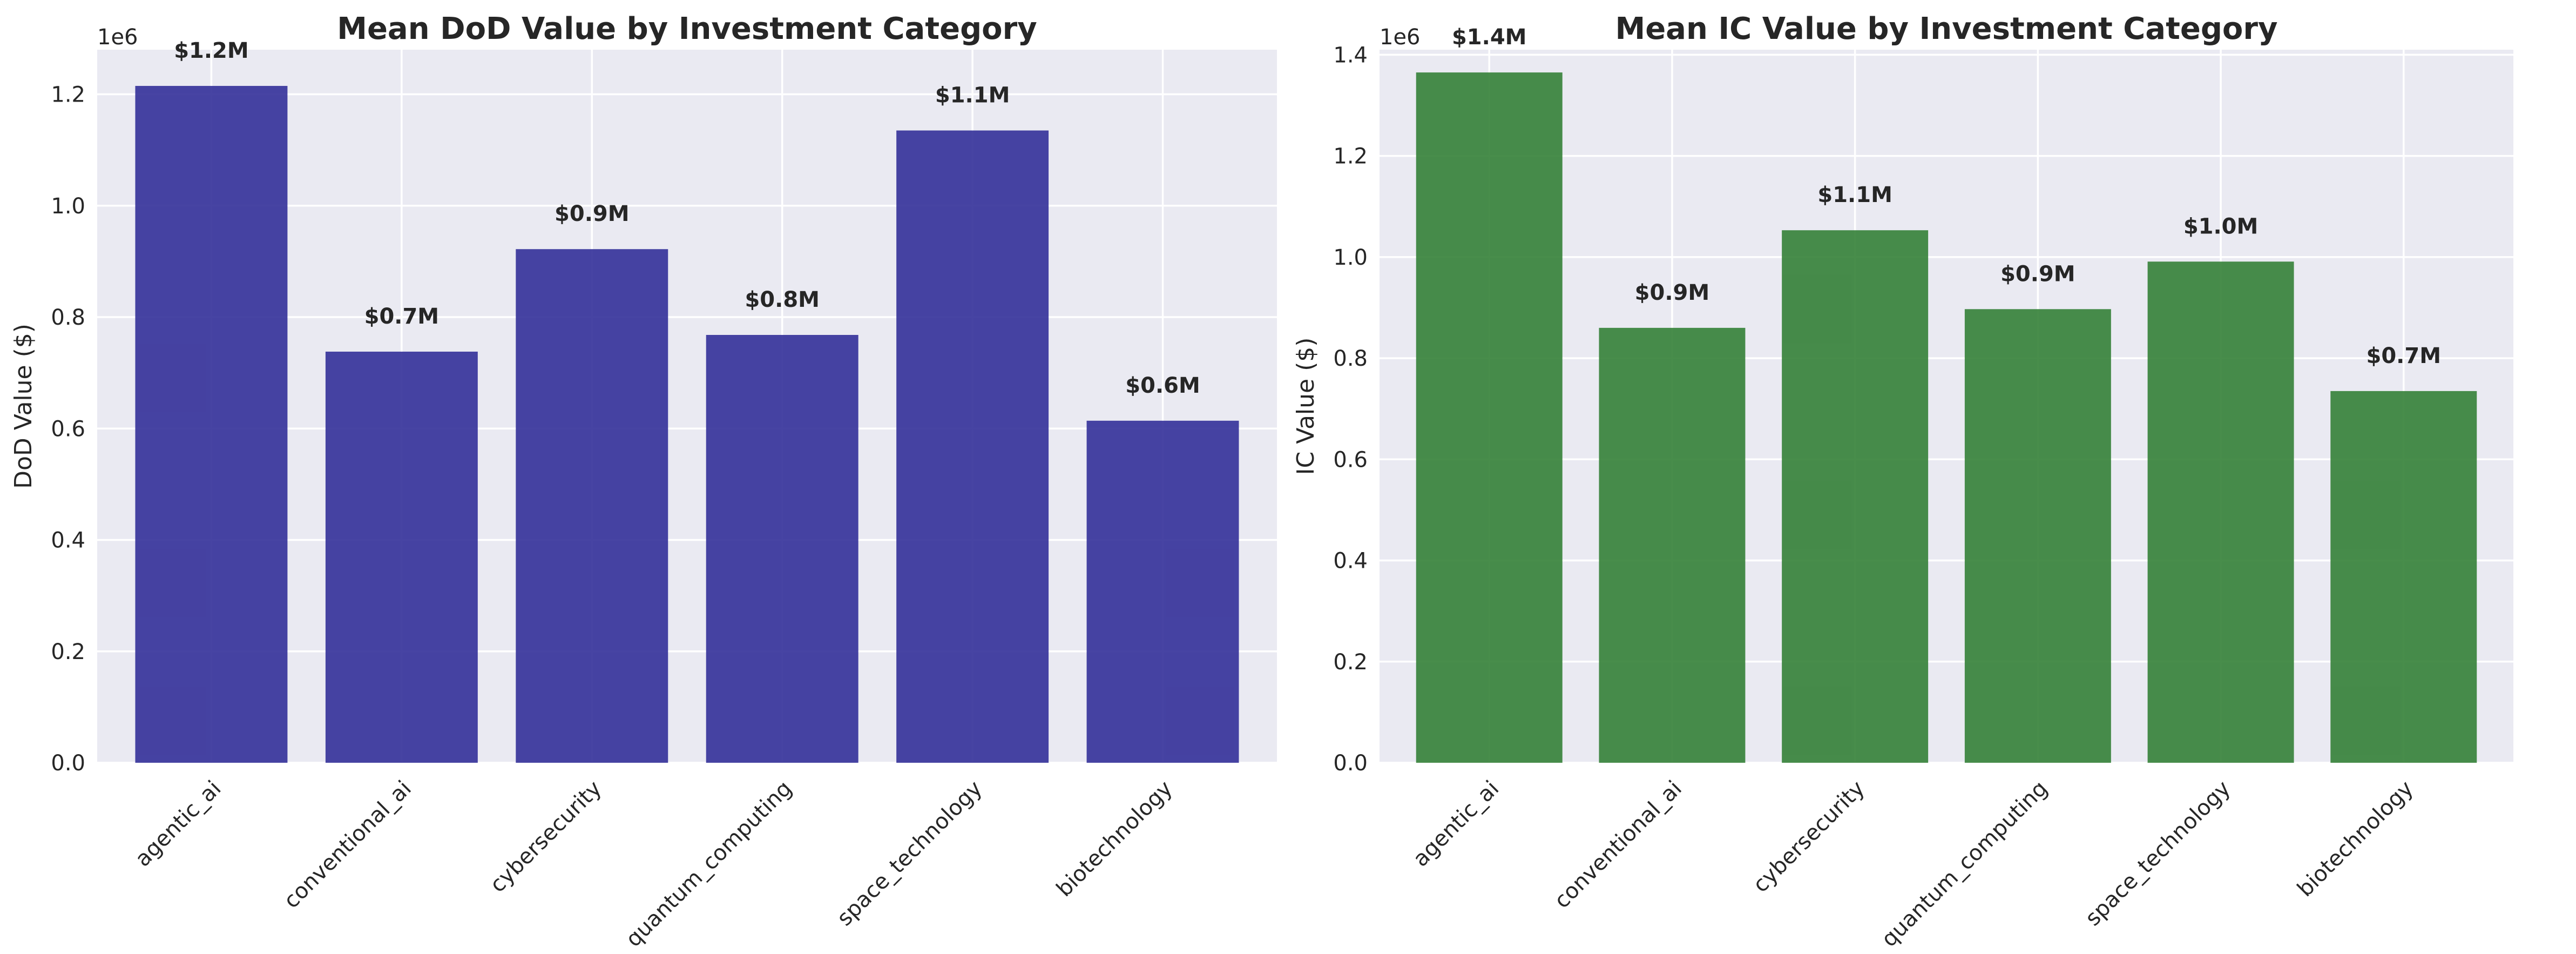  I want to click on chart-title: Mean DoD Value by Investment Category, so click(687, 28).